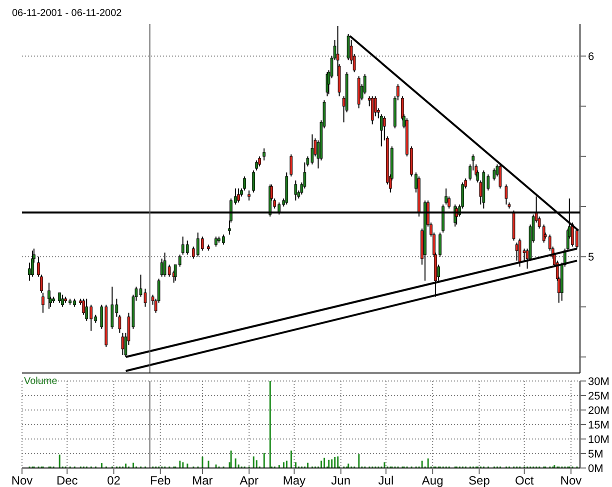 The image size is (612, 487). I want to click on y-tick-label: 30M, so click(599, 382).